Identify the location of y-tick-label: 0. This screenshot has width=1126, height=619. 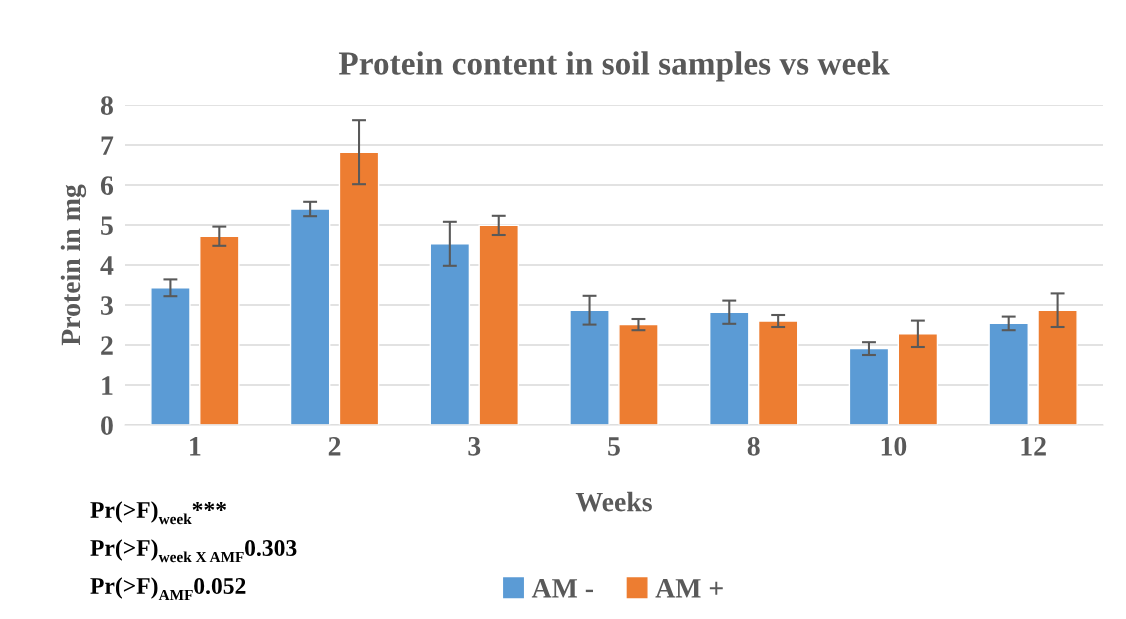
(107, 425).